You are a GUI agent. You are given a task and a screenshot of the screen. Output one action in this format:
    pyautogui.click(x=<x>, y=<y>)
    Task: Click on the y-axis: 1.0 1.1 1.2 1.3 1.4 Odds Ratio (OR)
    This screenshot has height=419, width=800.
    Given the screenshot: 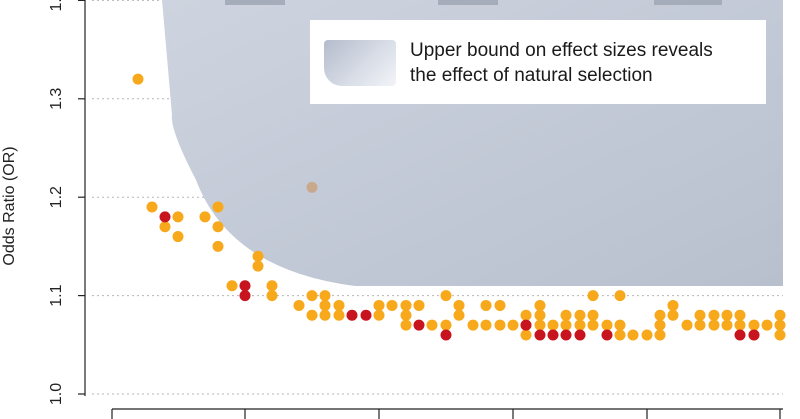 What is the action you would take?
    pyautogui.click(x=43, y=202)
    